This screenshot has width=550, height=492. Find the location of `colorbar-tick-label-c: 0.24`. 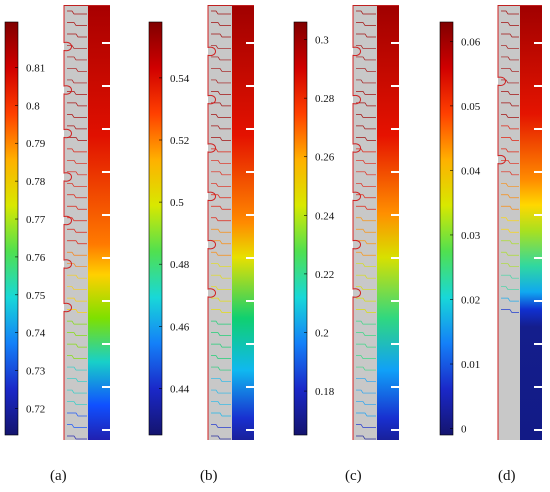

colorbar-tick-label-c: 0.24 is located at coordinates (325, 216).